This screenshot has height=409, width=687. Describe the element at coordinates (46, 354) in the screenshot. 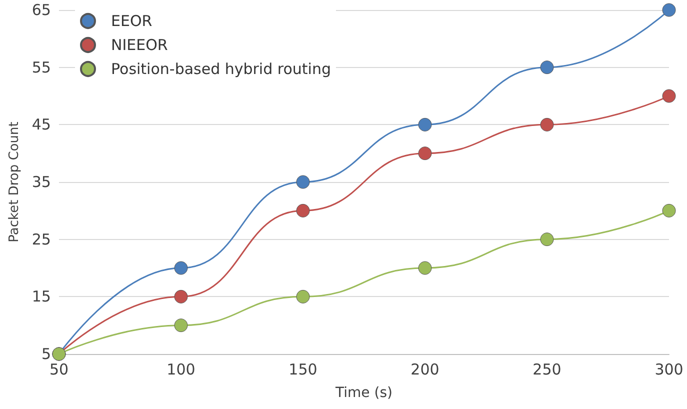

I see `y-tick-label: 5` at that location.